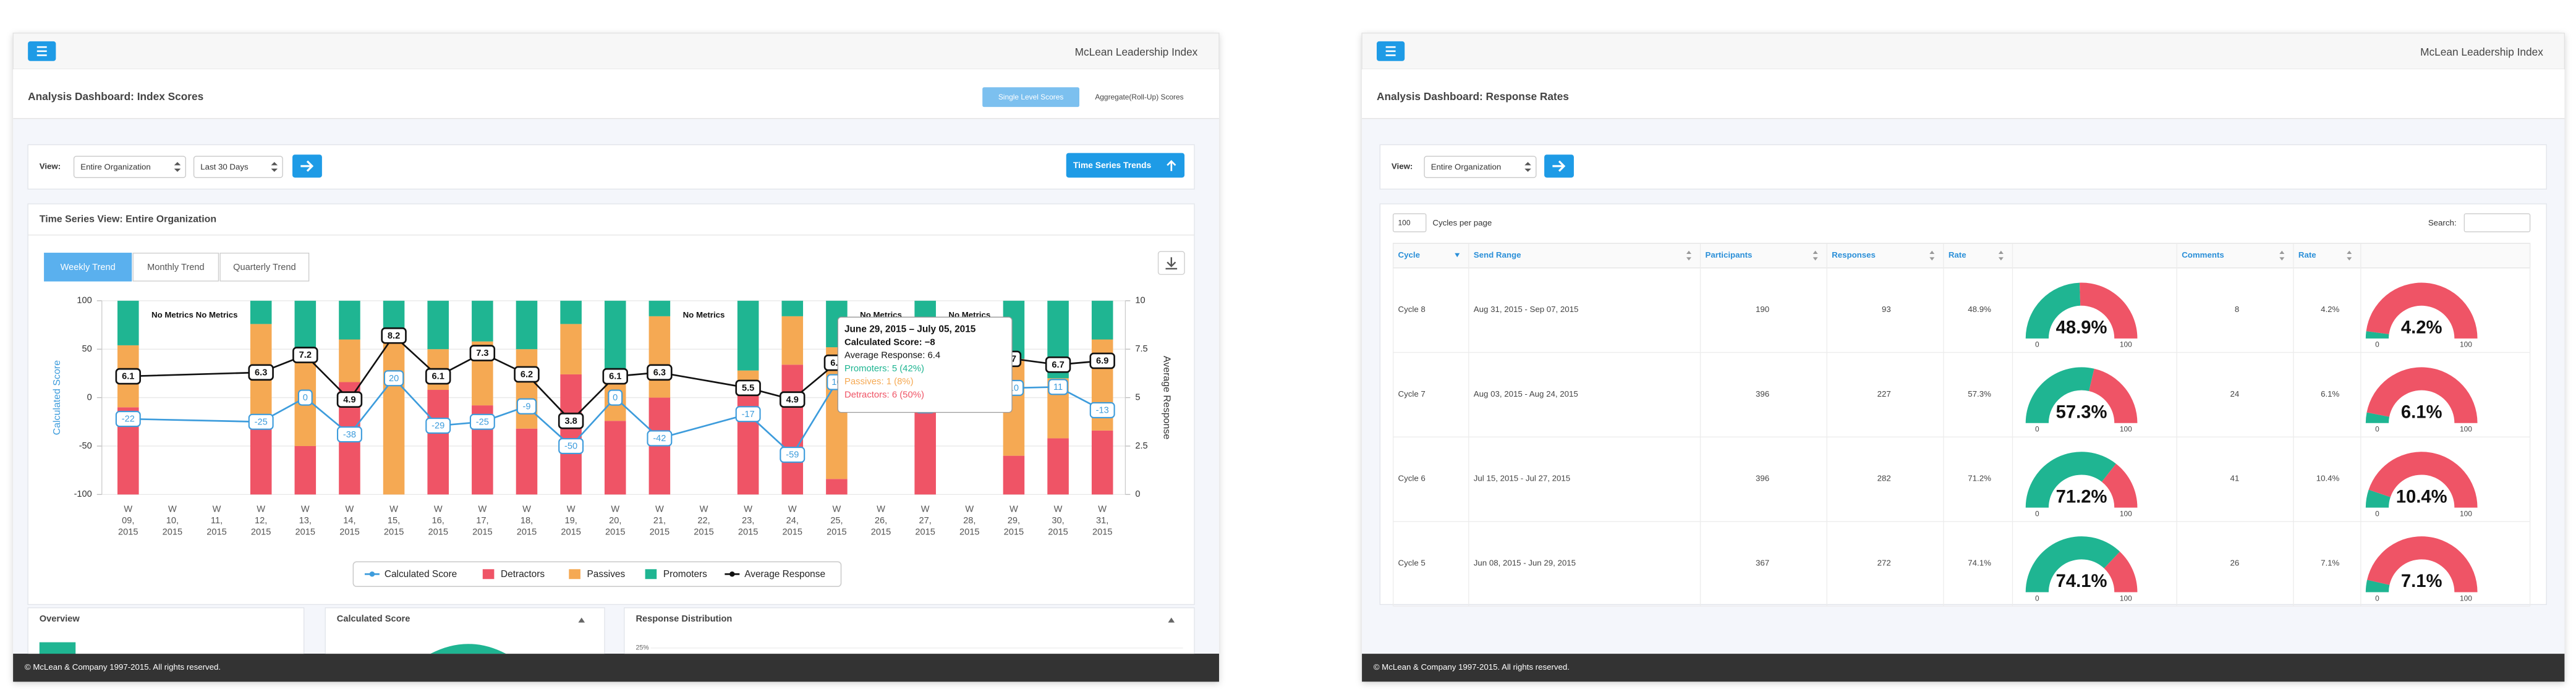 Image resolution: width=2576 pixels, height=700 pixels. I want to click on summary-panel-title: Calculated Score, so click(373, 619).